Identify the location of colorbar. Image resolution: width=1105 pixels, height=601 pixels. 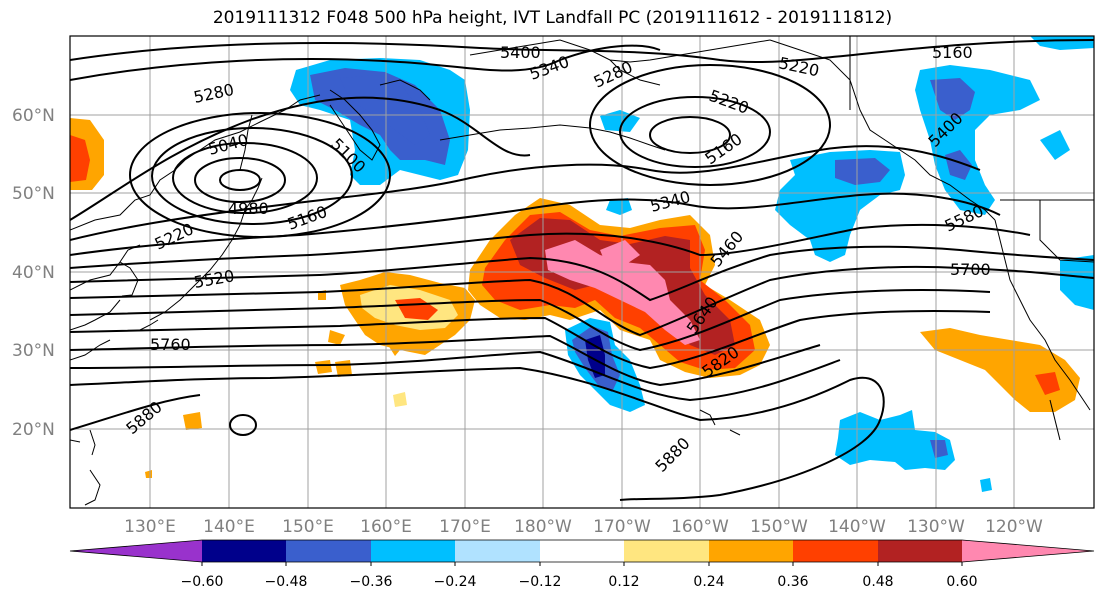
(582, 552).